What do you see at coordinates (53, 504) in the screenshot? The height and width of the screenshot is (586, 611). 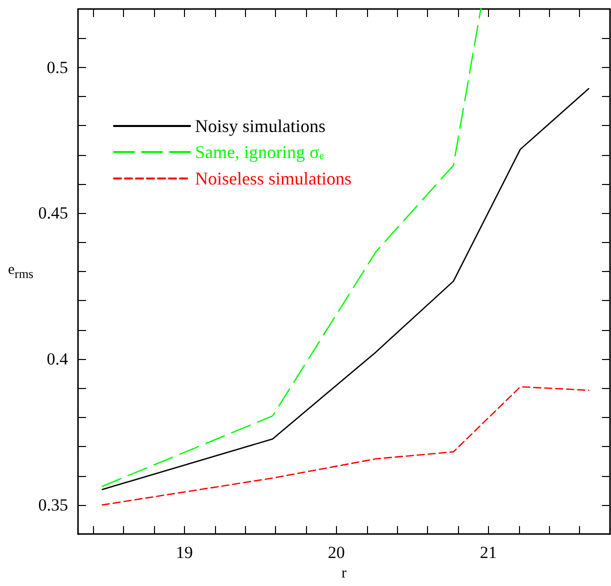 I see `y-tick-label: 0.35` at bounding box center [53, 504].